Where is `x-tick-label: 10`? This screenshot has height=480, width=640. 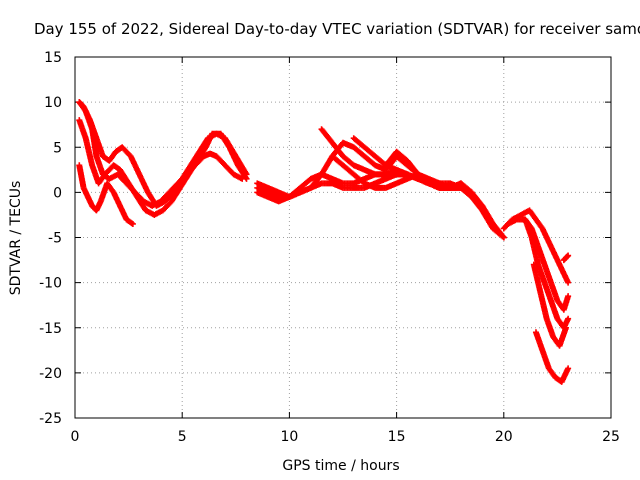
x-tick-label: 10 is located at coordinates (289, 437).